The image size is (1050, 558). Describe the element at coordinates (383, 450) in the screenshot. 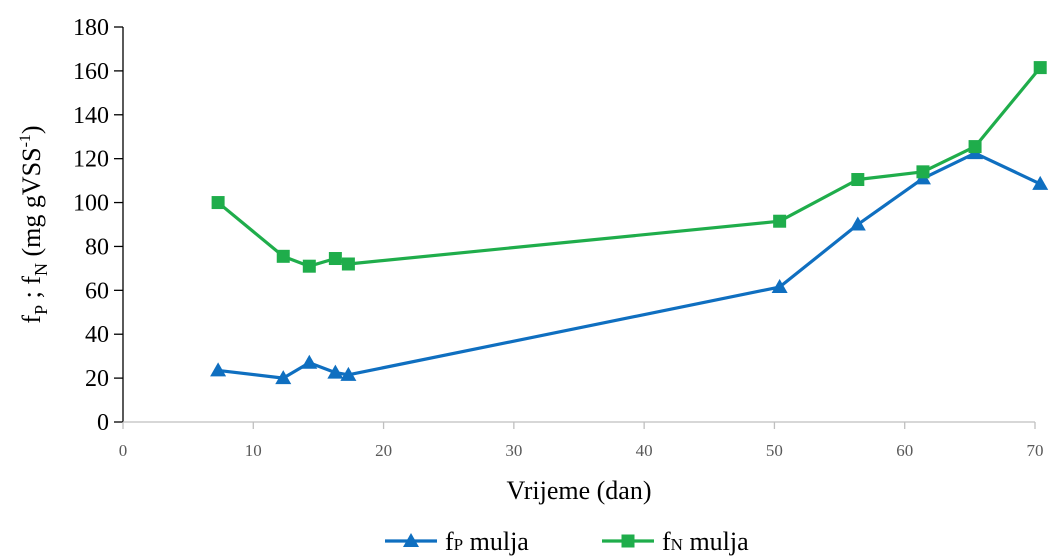

I see `x-tick-label: 20` at that location.